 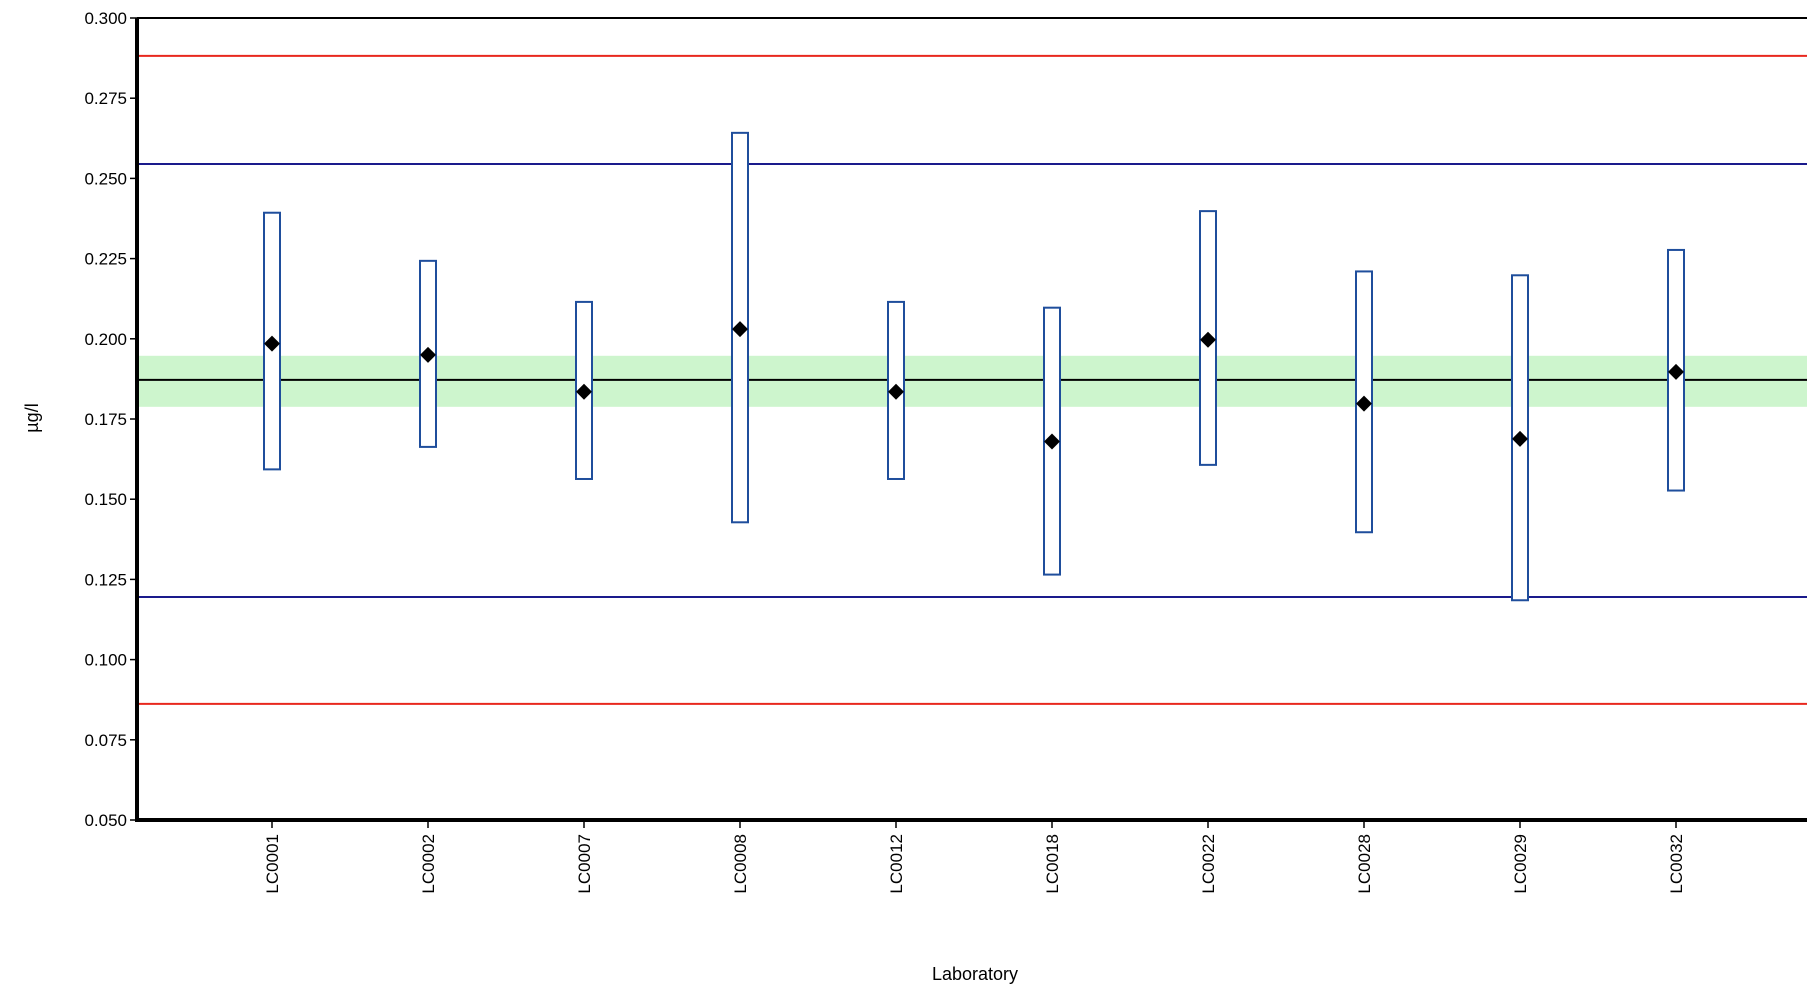 What do you see at coordinates (1208, 339) in the screenshot?
I see `data-point-LC0022` at bounding box center [1208, 339].